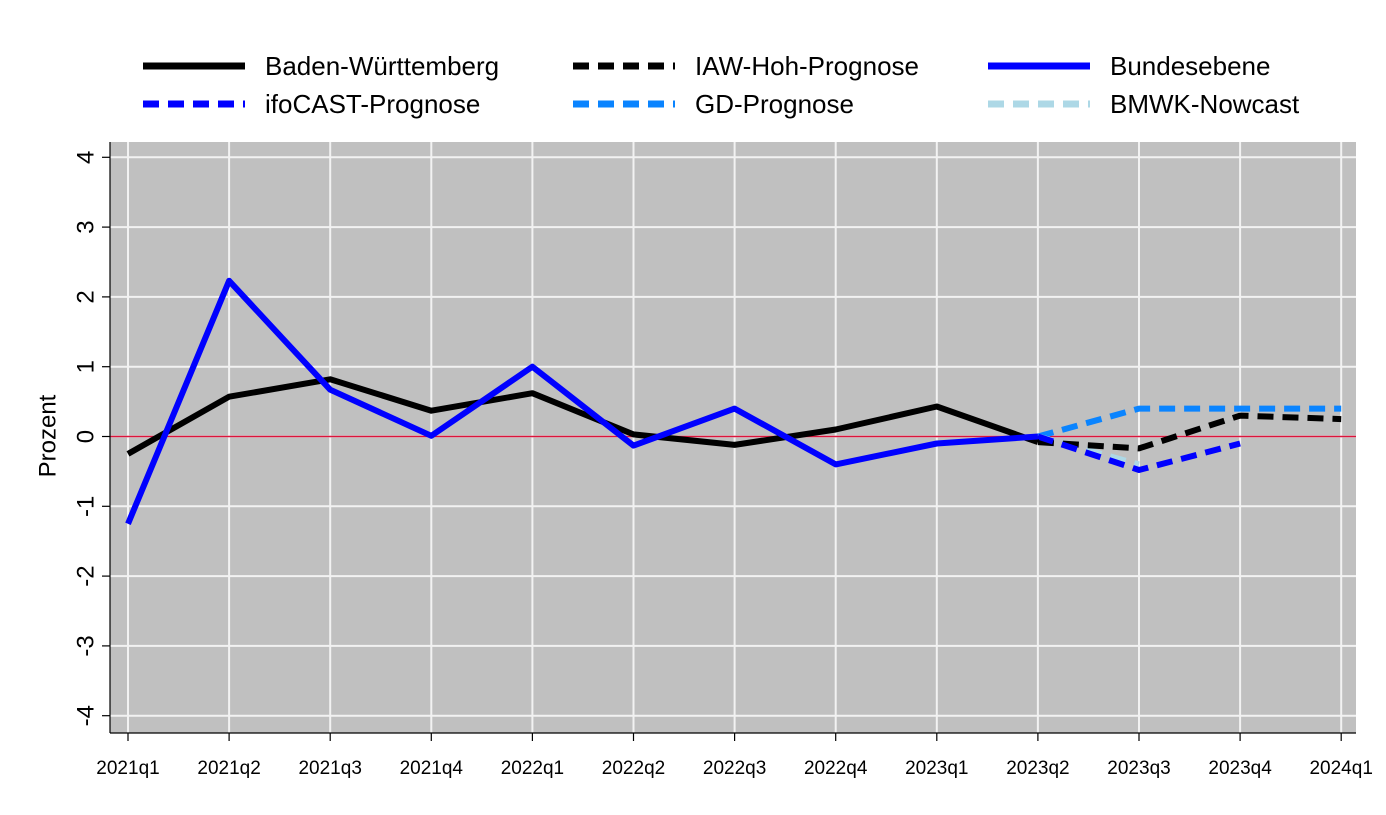 The height and width of the screenshot is (815, 1386). Describe the element at coordinates (86, 575) in the screenshot. I see `y-tick-label: -2` at that location.